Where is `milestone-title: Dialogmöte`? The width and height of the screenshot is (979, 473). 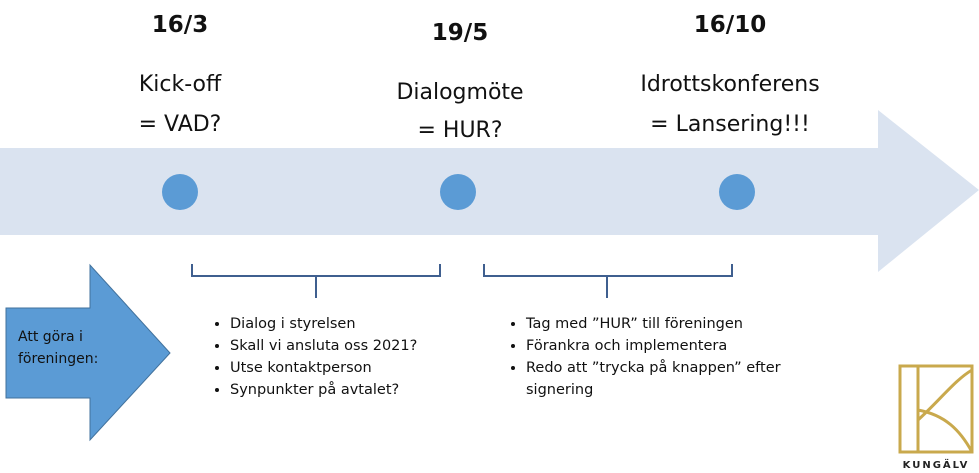 milestone-title: Dialogmöte is located at coordinates (460, 92).